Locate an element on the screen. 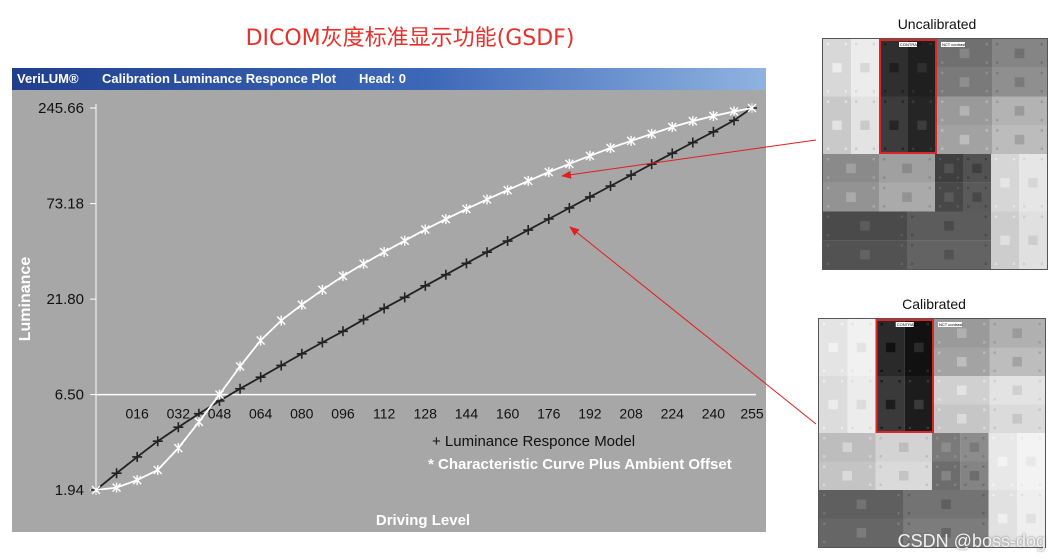 The height and width of the screenshot is (560, 1060). pattern-mid-right-b-inner is located at coordinates (1017, 390).